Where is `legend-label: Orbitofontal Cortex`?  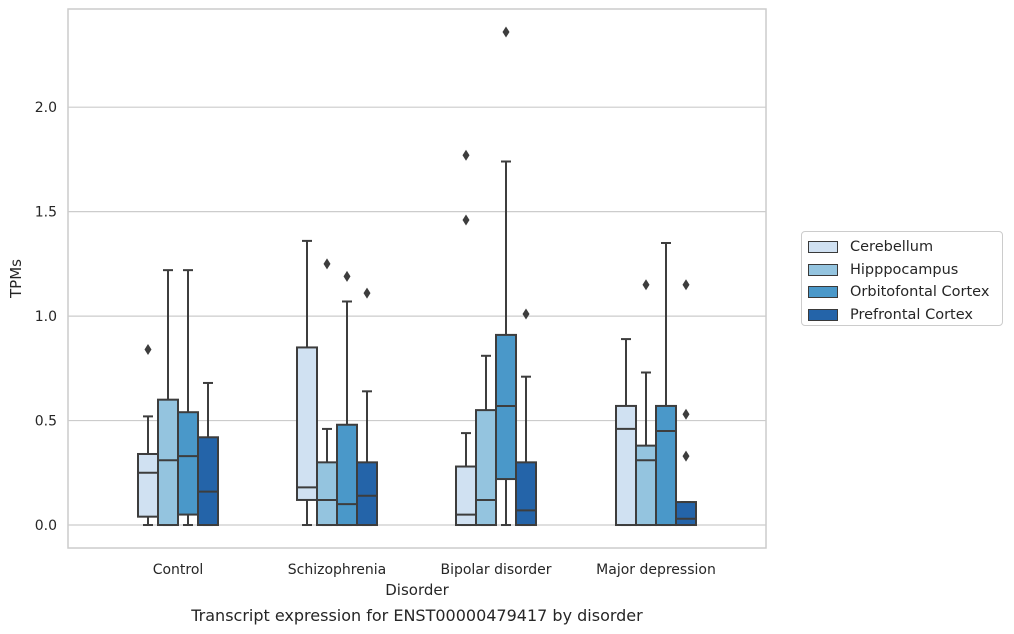
legend-label: Orbitofontal Cortex is located at coordinates (920, 292).